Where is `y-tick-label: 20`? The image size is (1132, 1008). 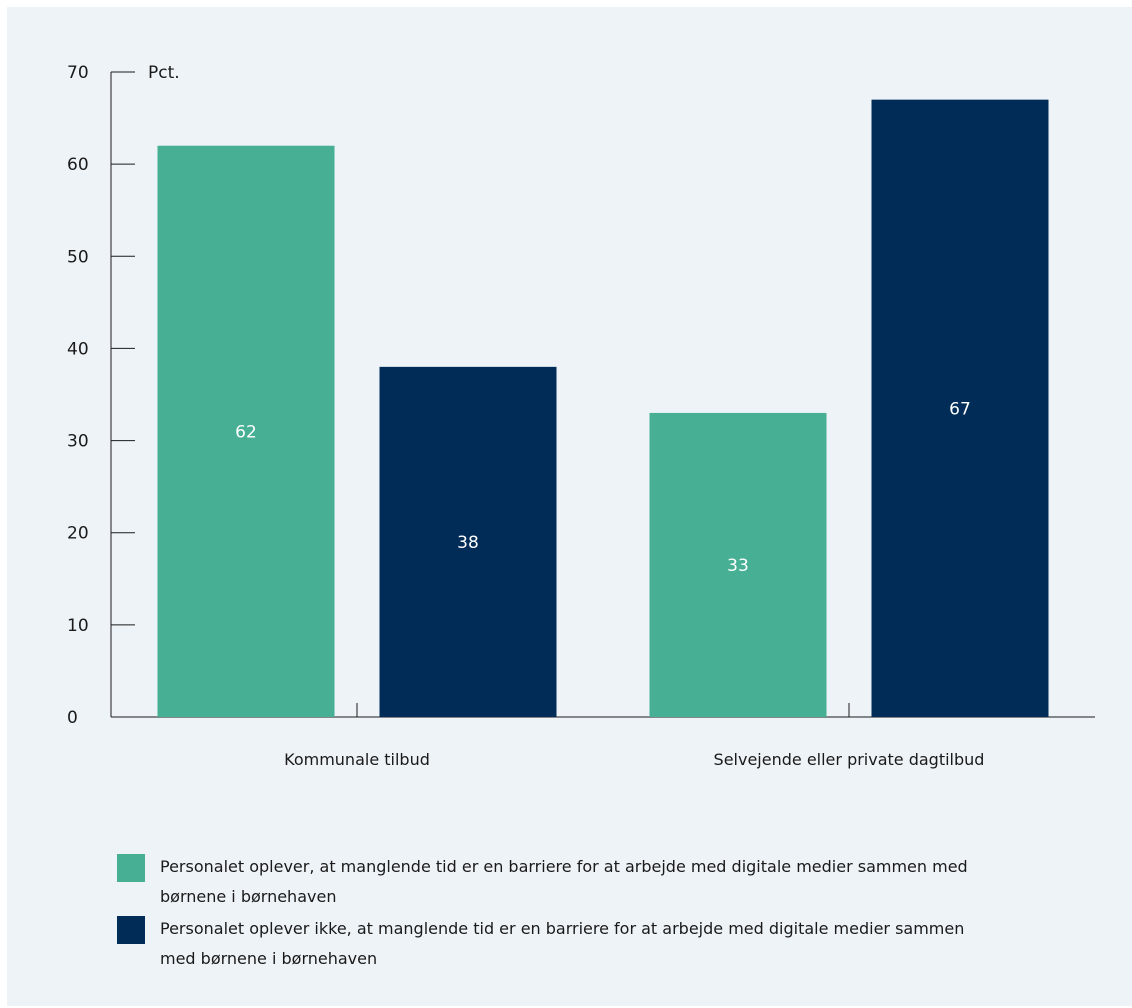 y-tick-label: 20 is located at coordinates (78, 534).